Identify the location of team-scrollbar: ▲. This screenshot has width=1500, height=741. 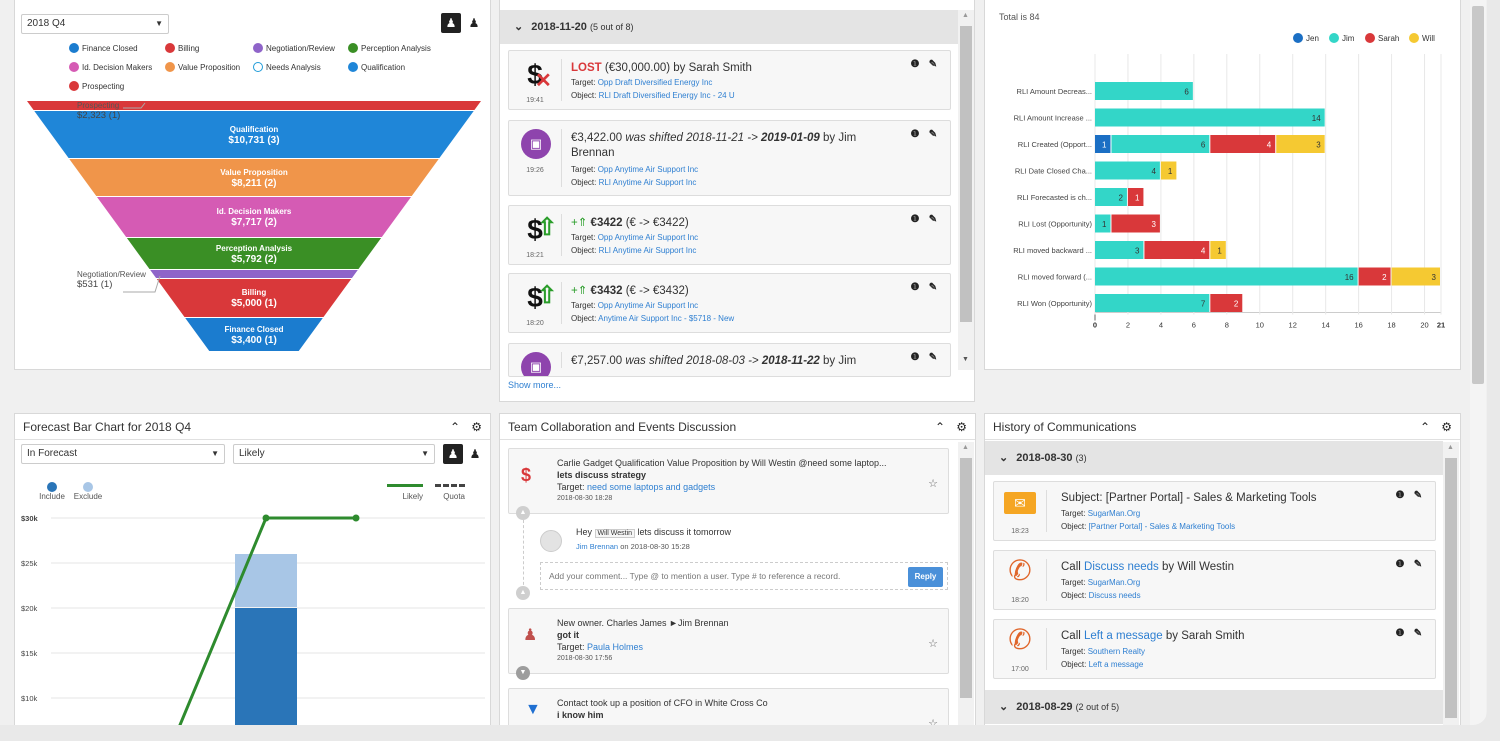
(966, 583).